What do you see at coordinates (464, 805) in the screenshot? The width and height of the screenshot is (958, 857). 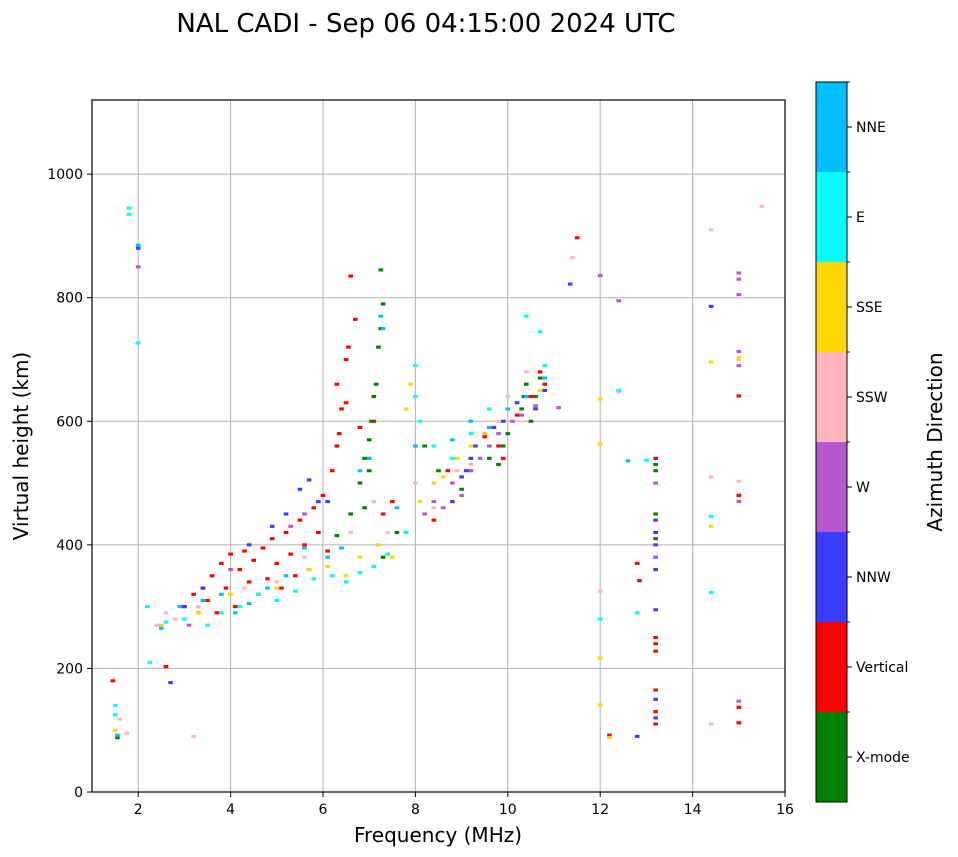 I see `x-axis: 2 4 6 8 10 12 14 16` at bounding box center [464, 805].